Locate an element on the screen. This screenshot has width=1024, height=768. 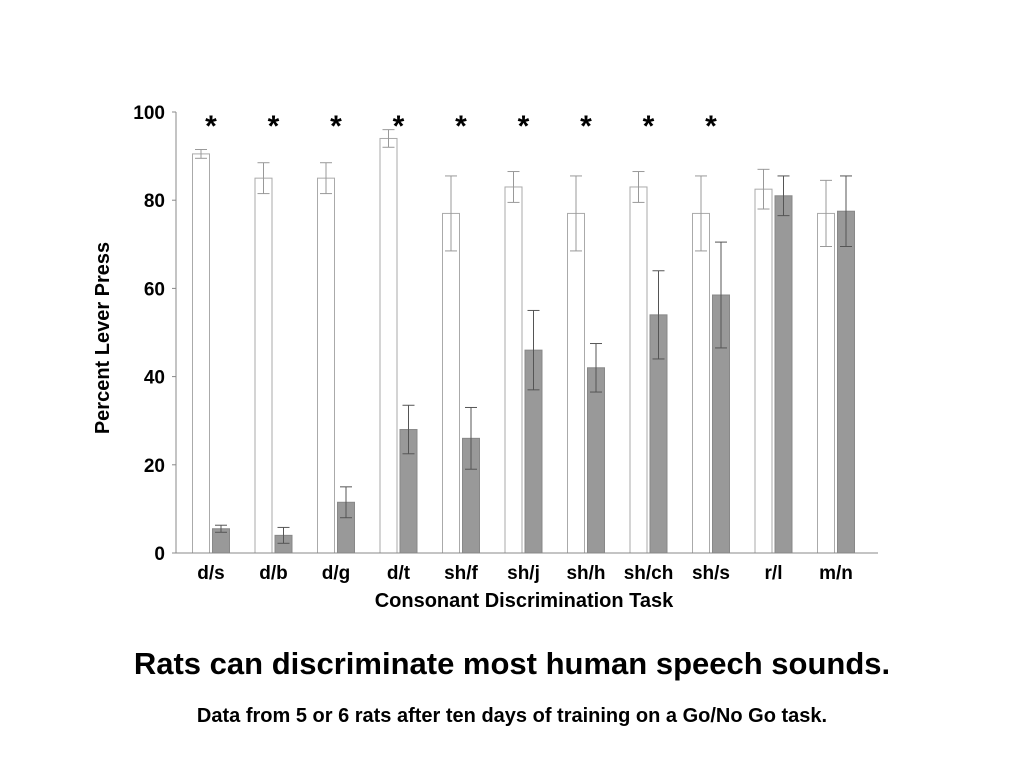
y-axis-title: Percent Lever Press is located at coordinates (103, 338).